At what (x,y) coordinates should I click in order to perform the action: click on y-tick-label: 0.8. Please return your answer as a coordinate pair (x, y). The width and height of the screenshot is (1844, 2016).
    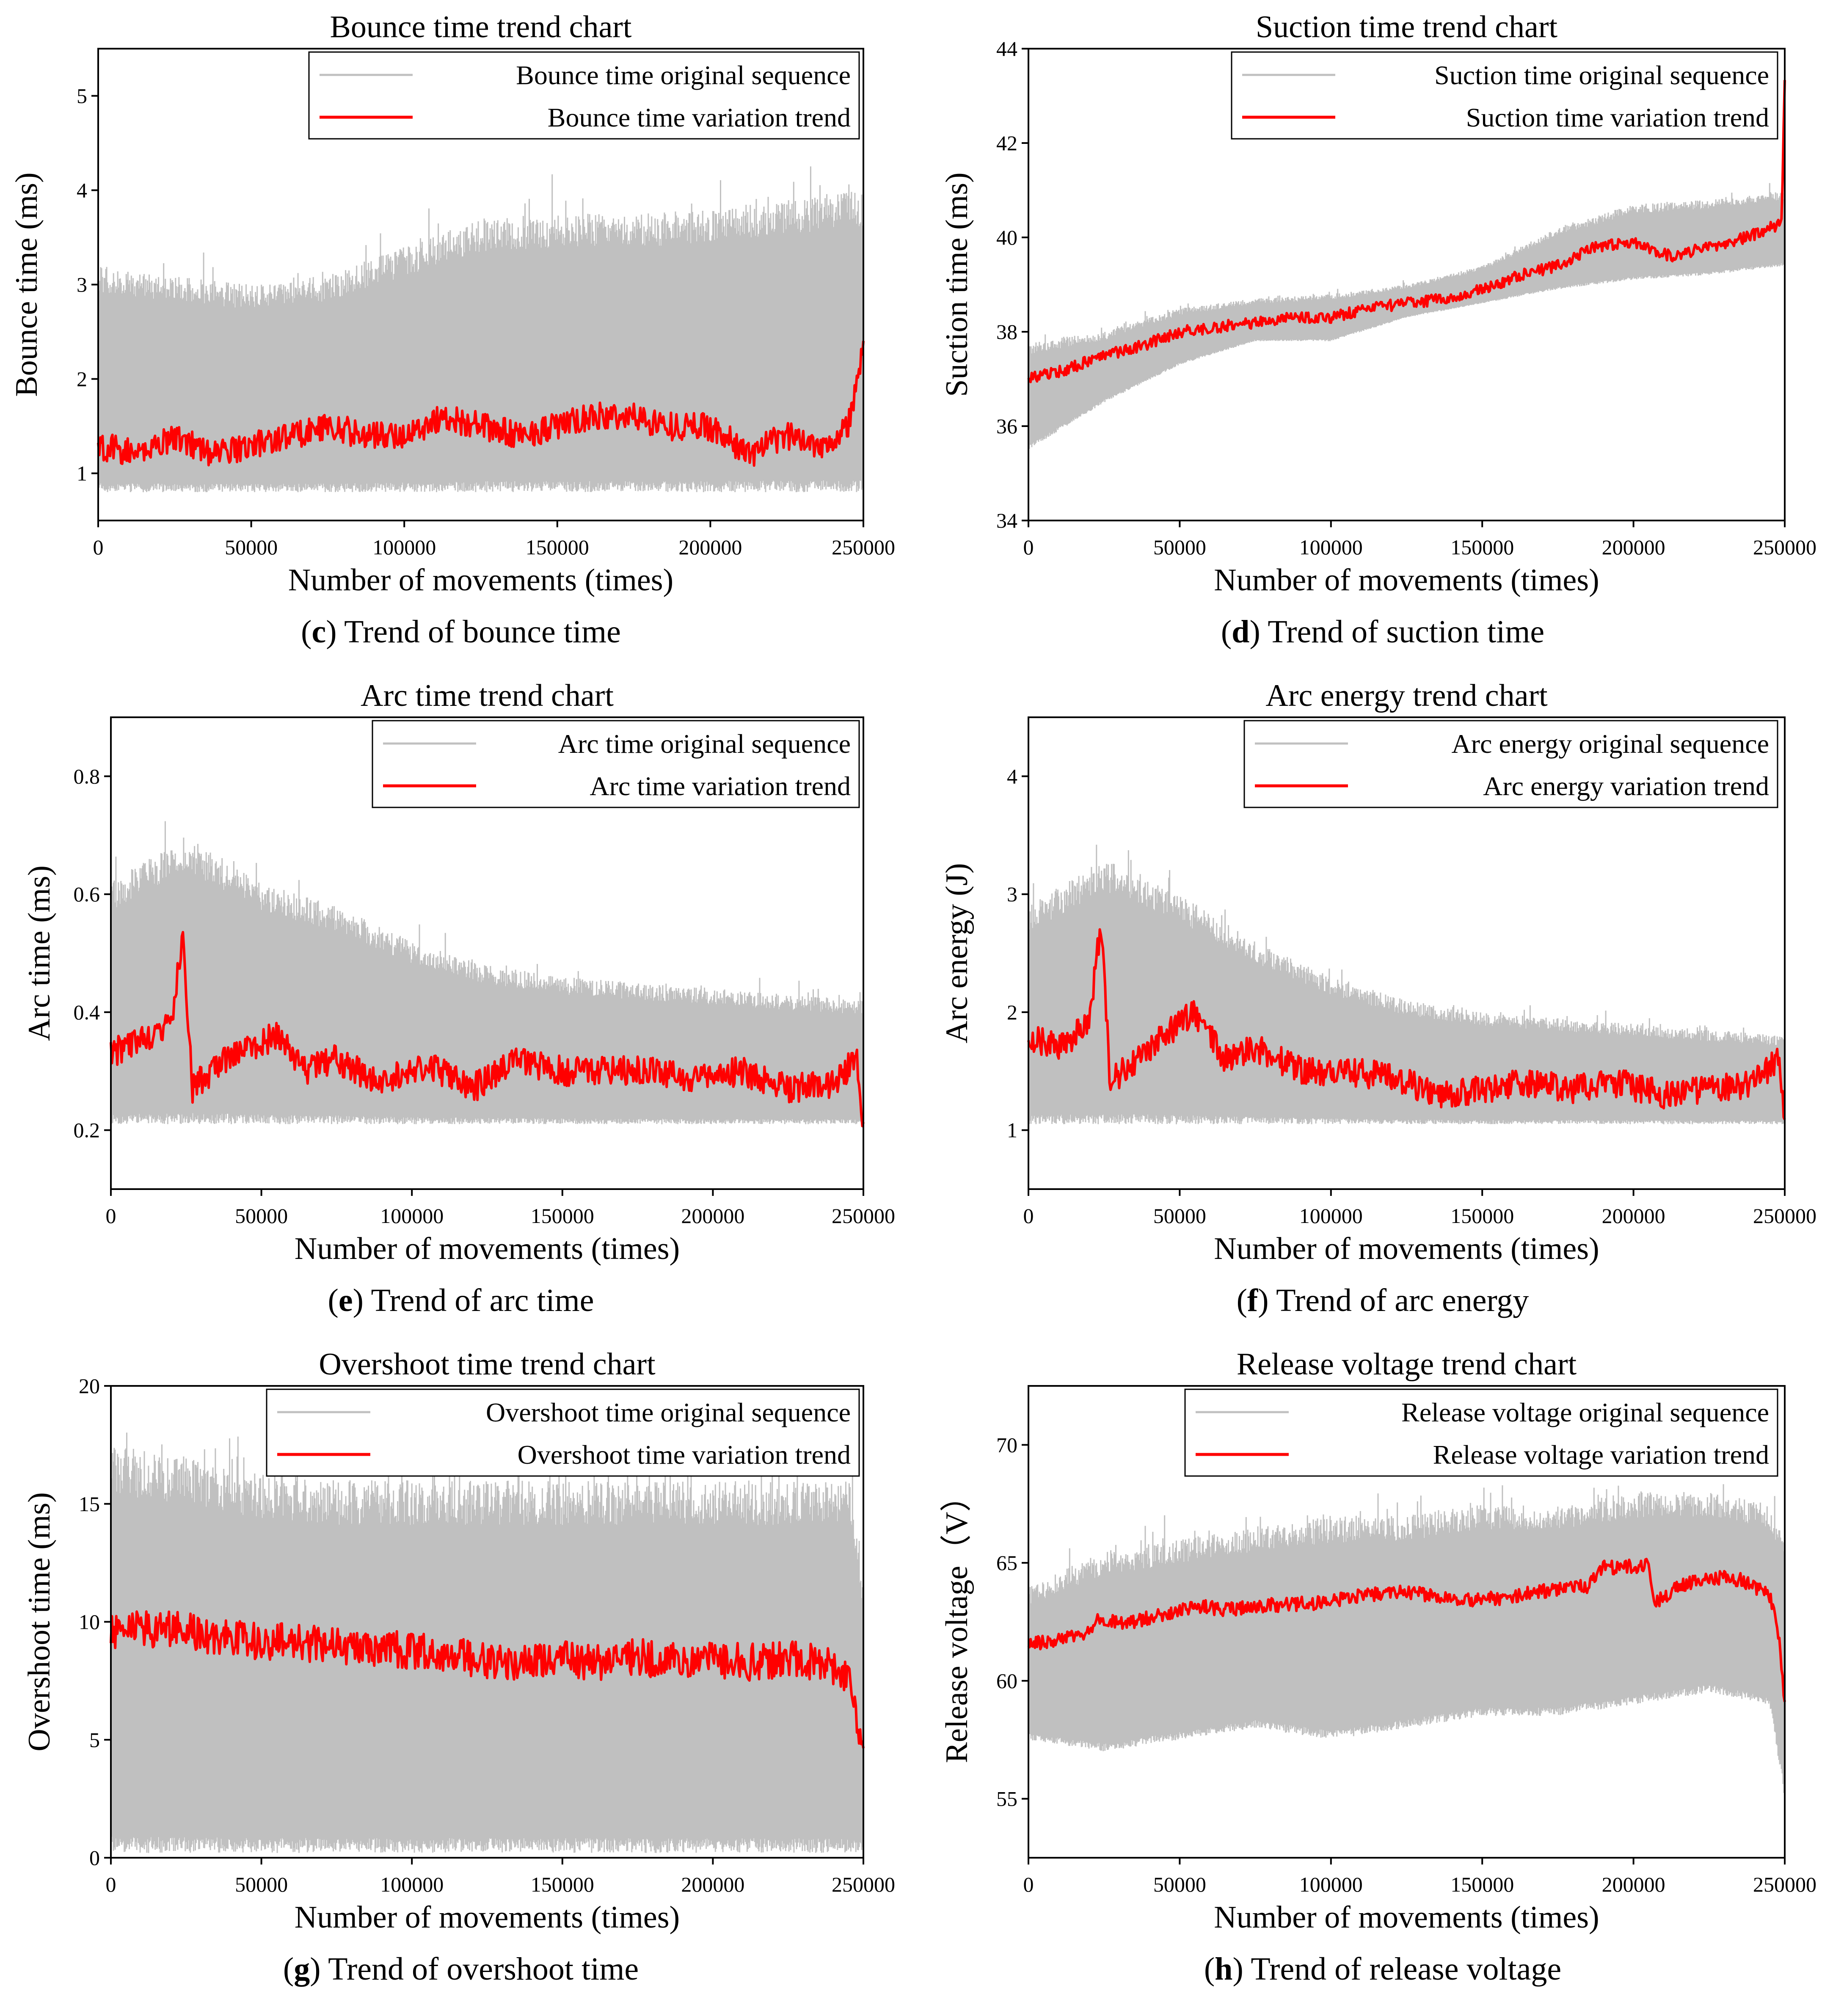
    Looking at the image, I should click on (87, 776).